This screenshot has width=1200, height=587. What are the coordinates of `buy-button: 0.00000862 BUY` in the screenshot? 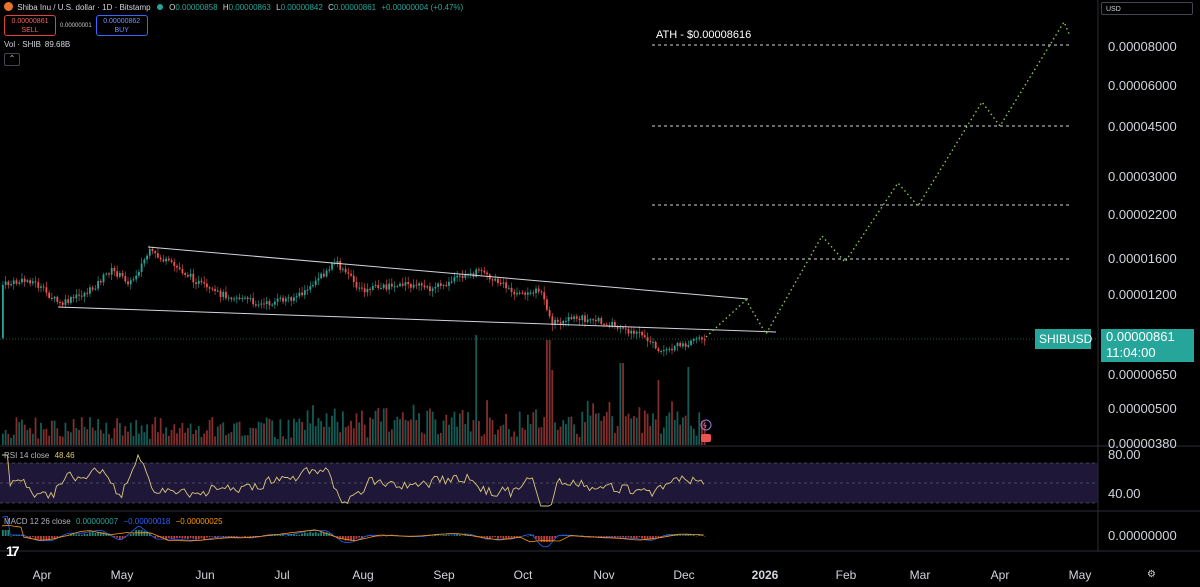 It's located at (121, 25).